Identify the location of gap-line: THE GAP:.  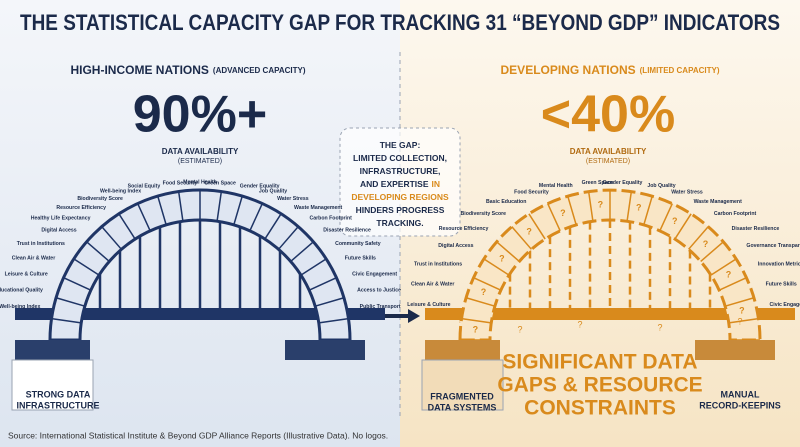
(400, 145).